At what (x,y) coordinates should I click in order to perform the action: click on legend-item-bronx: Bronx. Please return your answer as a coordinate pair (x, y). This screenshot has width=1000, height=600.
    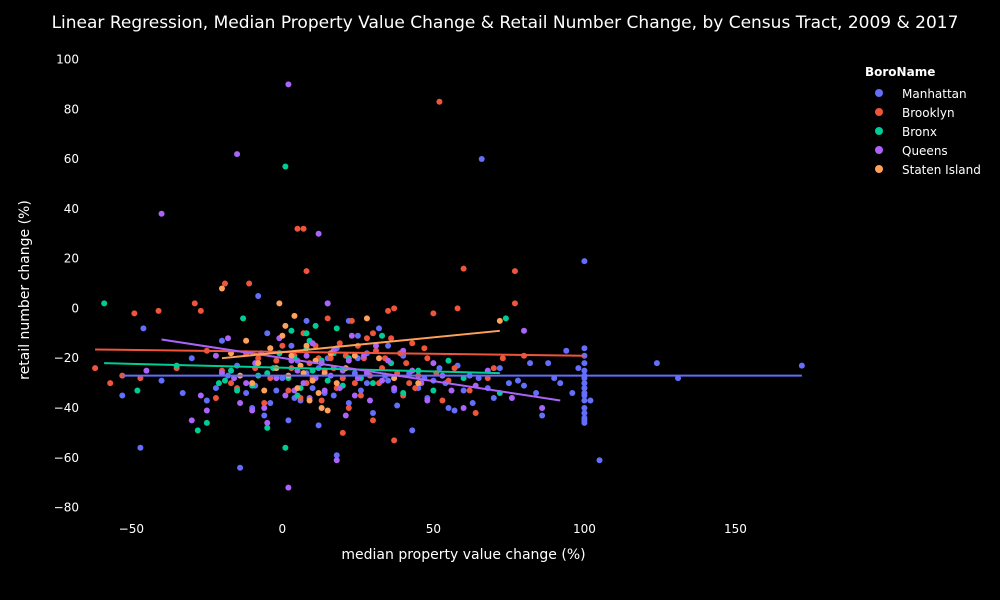
    Looking at the image, I should click on (923, 131).